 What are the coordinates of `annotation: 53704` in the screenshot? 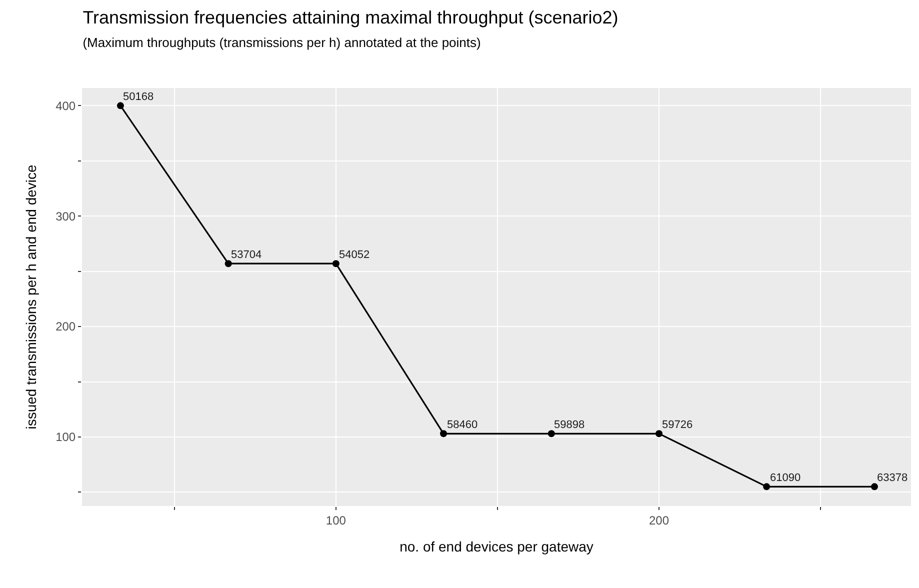 It's located at (246, 255).